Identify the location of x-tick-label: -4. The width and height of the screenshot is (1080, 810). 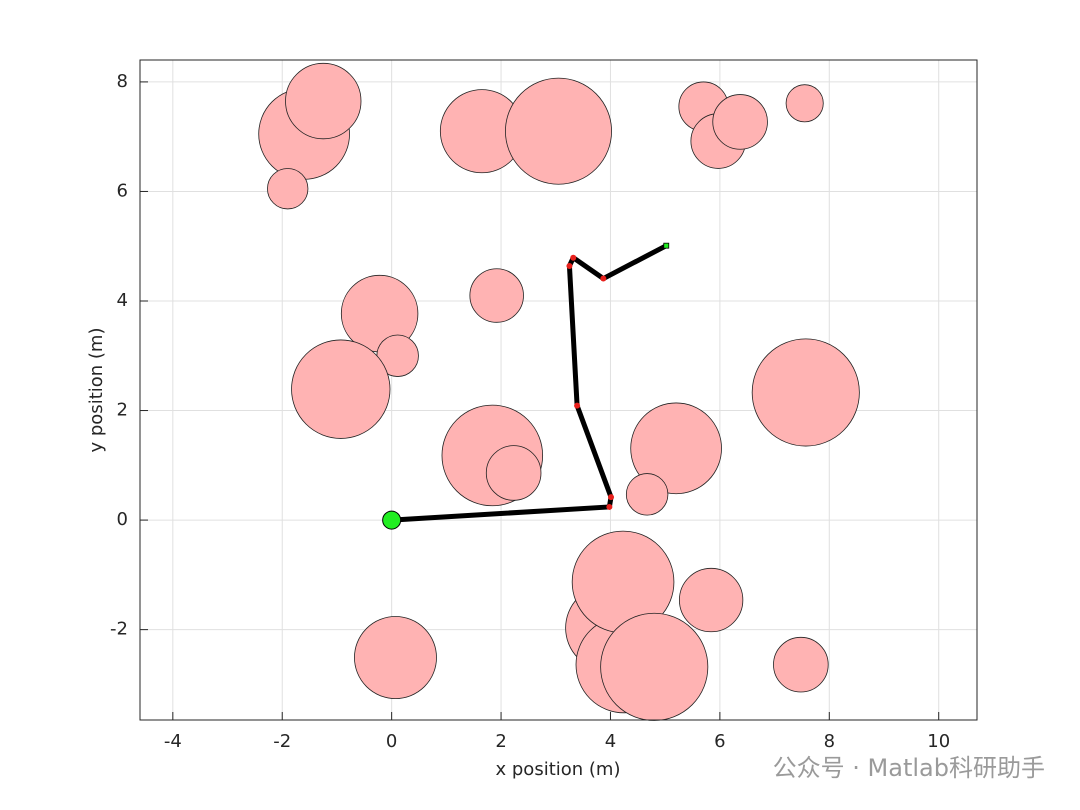
(173, 741).